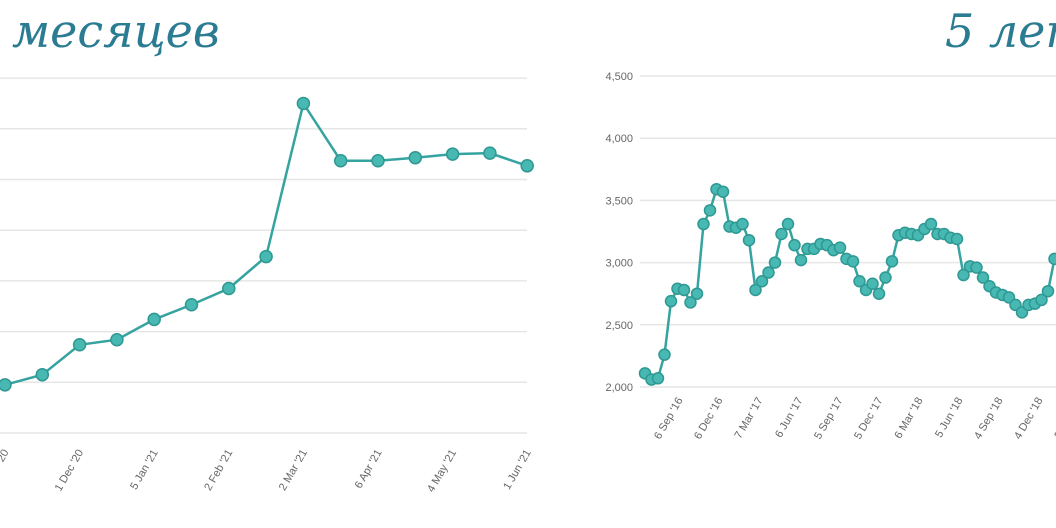  What do you see at coordinates (619, 201) in the screenshot?
I see `right-y-tick-label: 3,500` at bounding box center [619, 201].